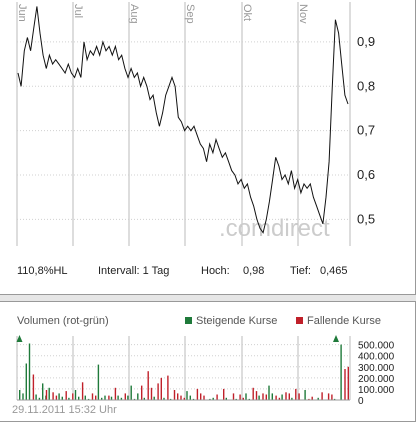 The width and height of the screenshot is (417, 425). I want to click on volume-bars, so click(183, 368).